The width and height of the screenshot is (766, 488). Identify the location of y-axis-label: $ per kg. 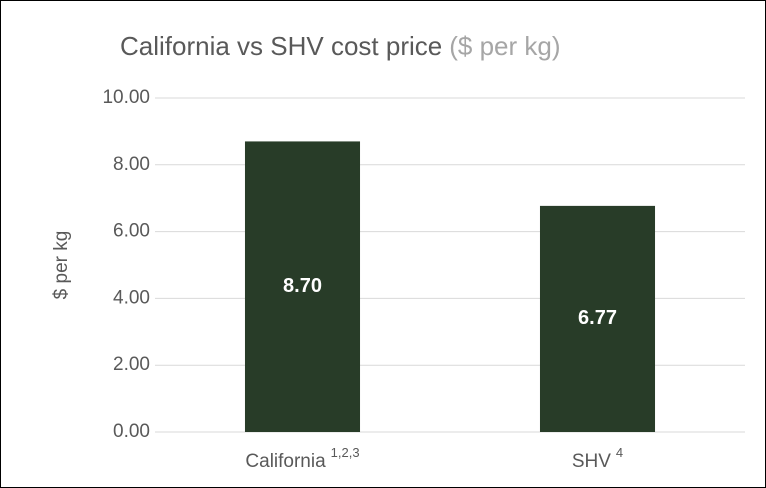
(61, 265).